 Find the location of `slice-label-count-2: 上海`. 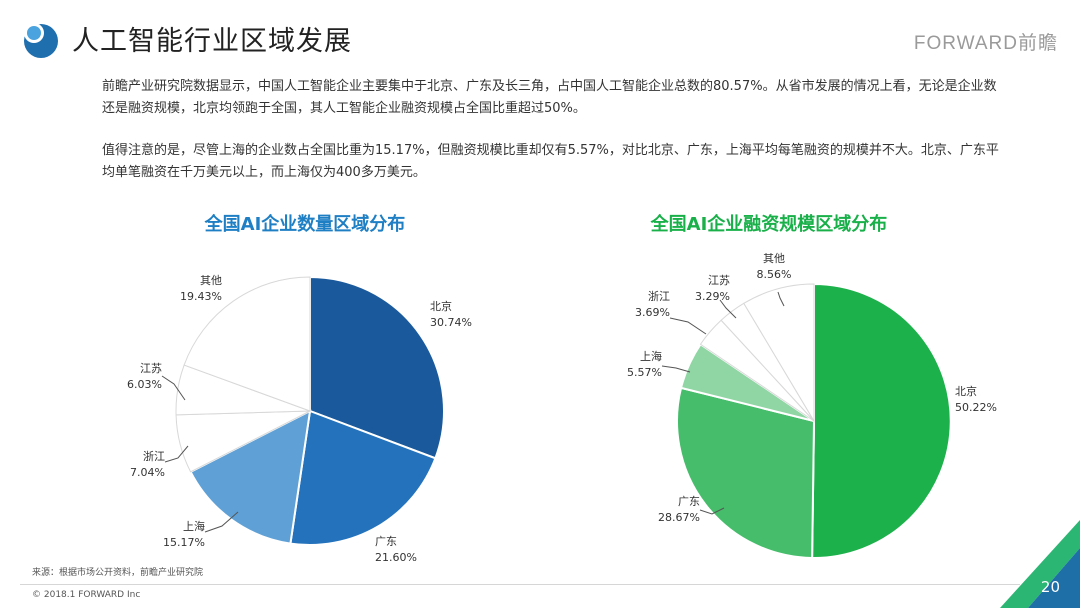

slice-label-count-2: 上海 is located at coordinates (194, 526).